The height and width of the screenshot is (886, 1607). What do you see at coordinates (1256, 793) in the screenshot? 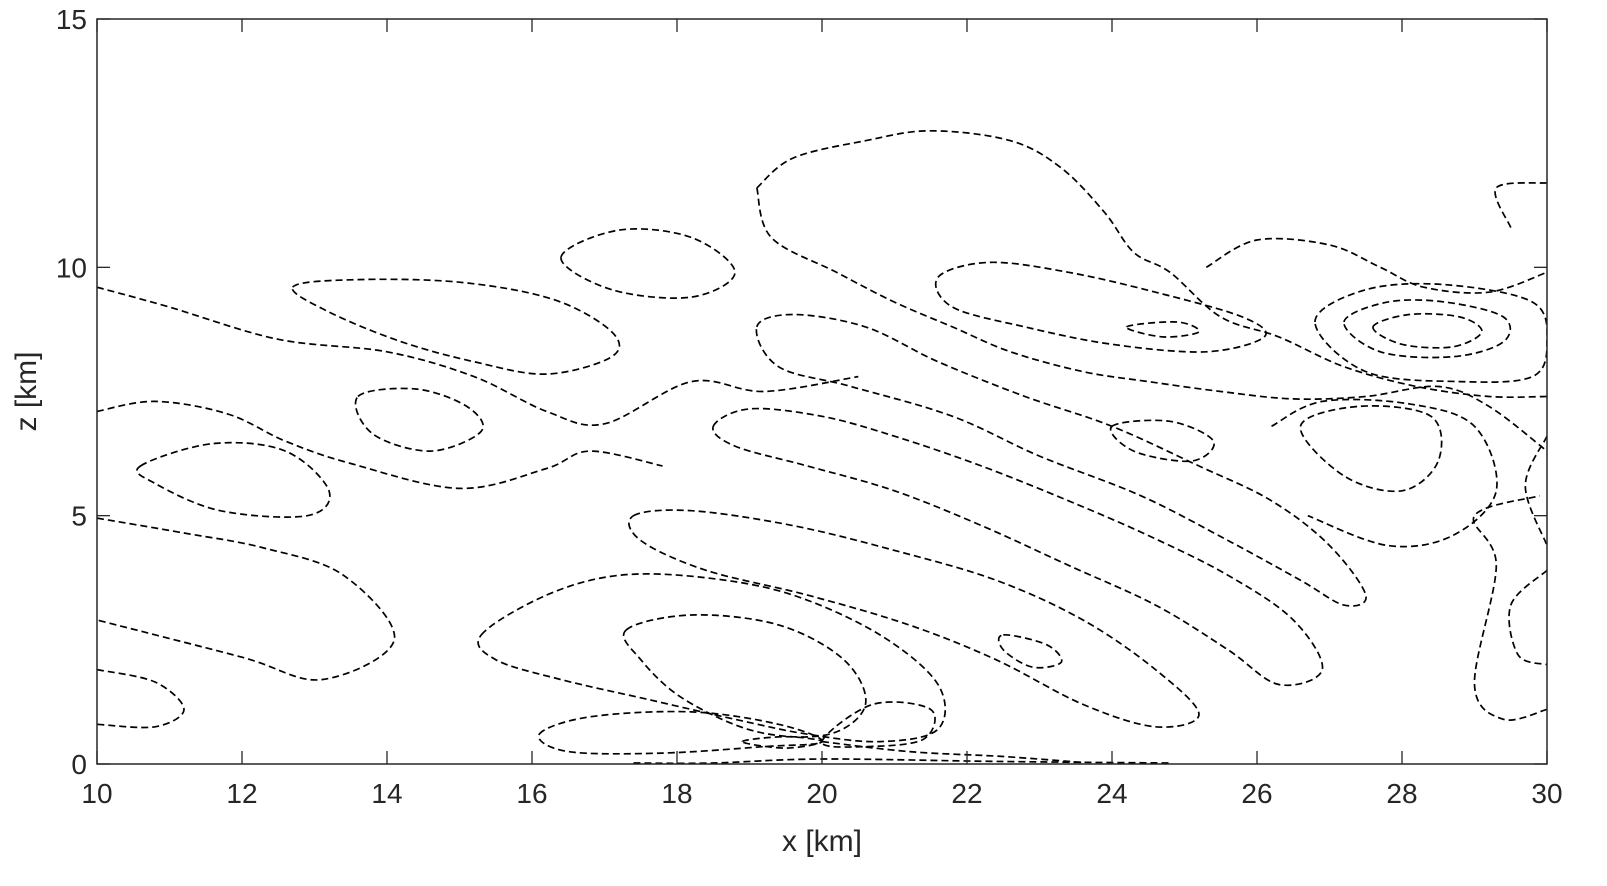
I see `x-tick-label: 26` at bounding box center [1256, 793].